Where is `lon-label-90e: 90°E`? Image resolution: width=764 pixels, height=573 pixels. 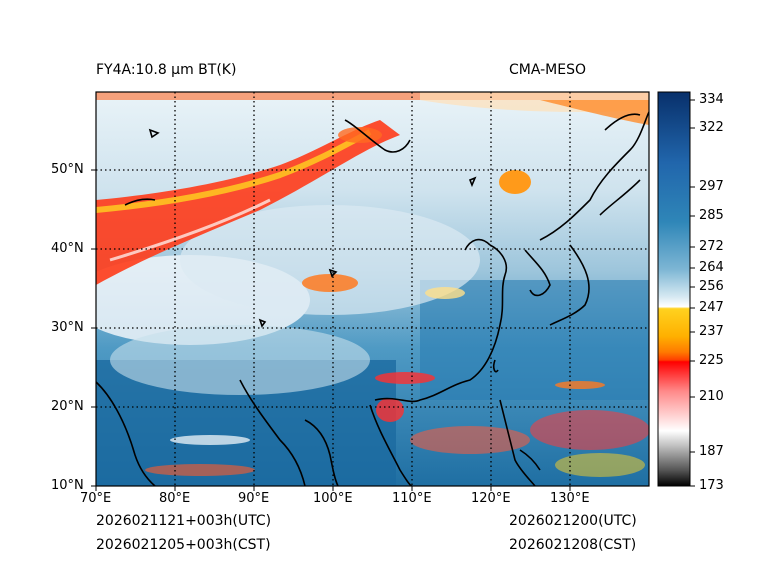
lon-label-90e: 90°E is located at coordinates (254, 498).